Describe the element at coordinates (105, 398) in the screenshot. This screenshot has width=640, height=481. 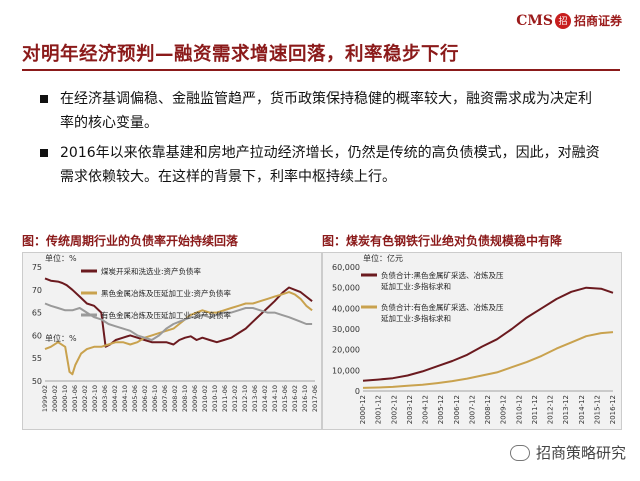
I see `x-tick-label: 2003-06` at that location.